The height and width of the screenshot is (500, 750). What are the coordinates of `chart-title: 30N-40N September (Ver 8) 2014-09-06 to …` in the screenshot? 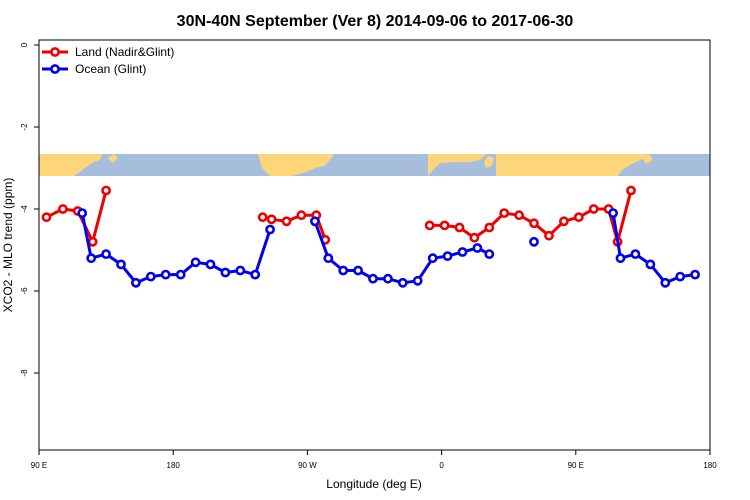 It's located at (375, 21).